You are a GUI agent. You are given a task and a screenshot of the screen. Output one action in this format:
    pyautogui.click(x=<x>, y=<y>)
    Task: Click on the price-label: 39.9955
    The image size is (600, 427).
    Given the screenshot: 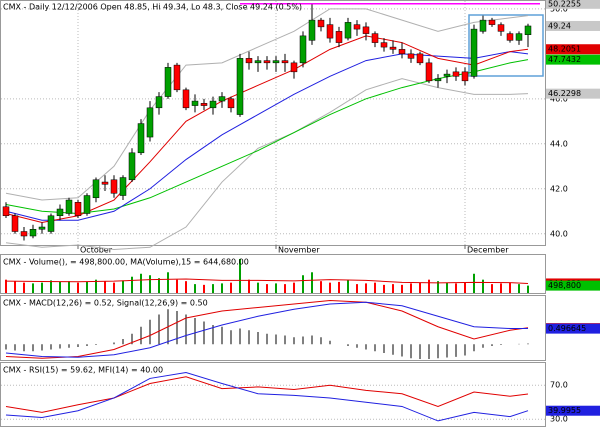 What is the action you would take?
    pyautogui.click(x=564, y=410)
    